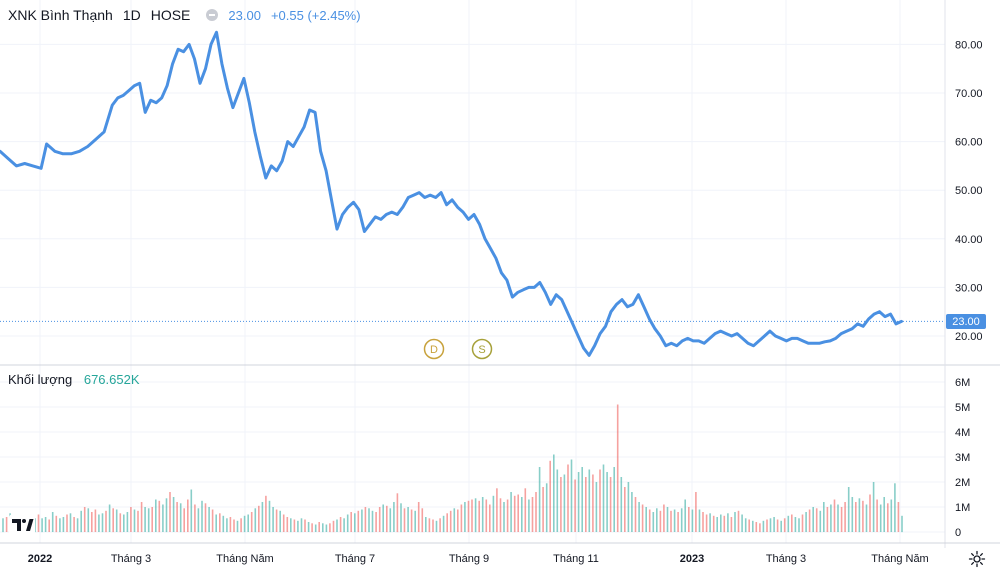  Describe the element at coordinates (434, 349) in the screenshot. I see `dividend-marker: D` at that location.